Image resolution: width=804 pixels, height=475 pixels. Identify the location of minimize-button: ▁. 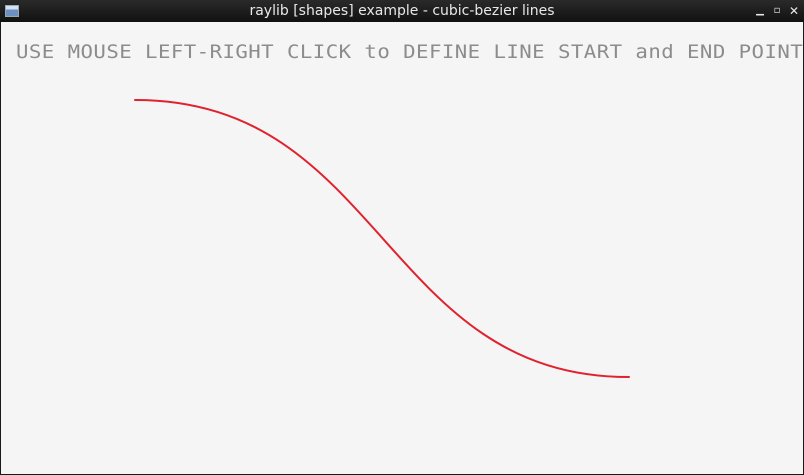
(760, 10).